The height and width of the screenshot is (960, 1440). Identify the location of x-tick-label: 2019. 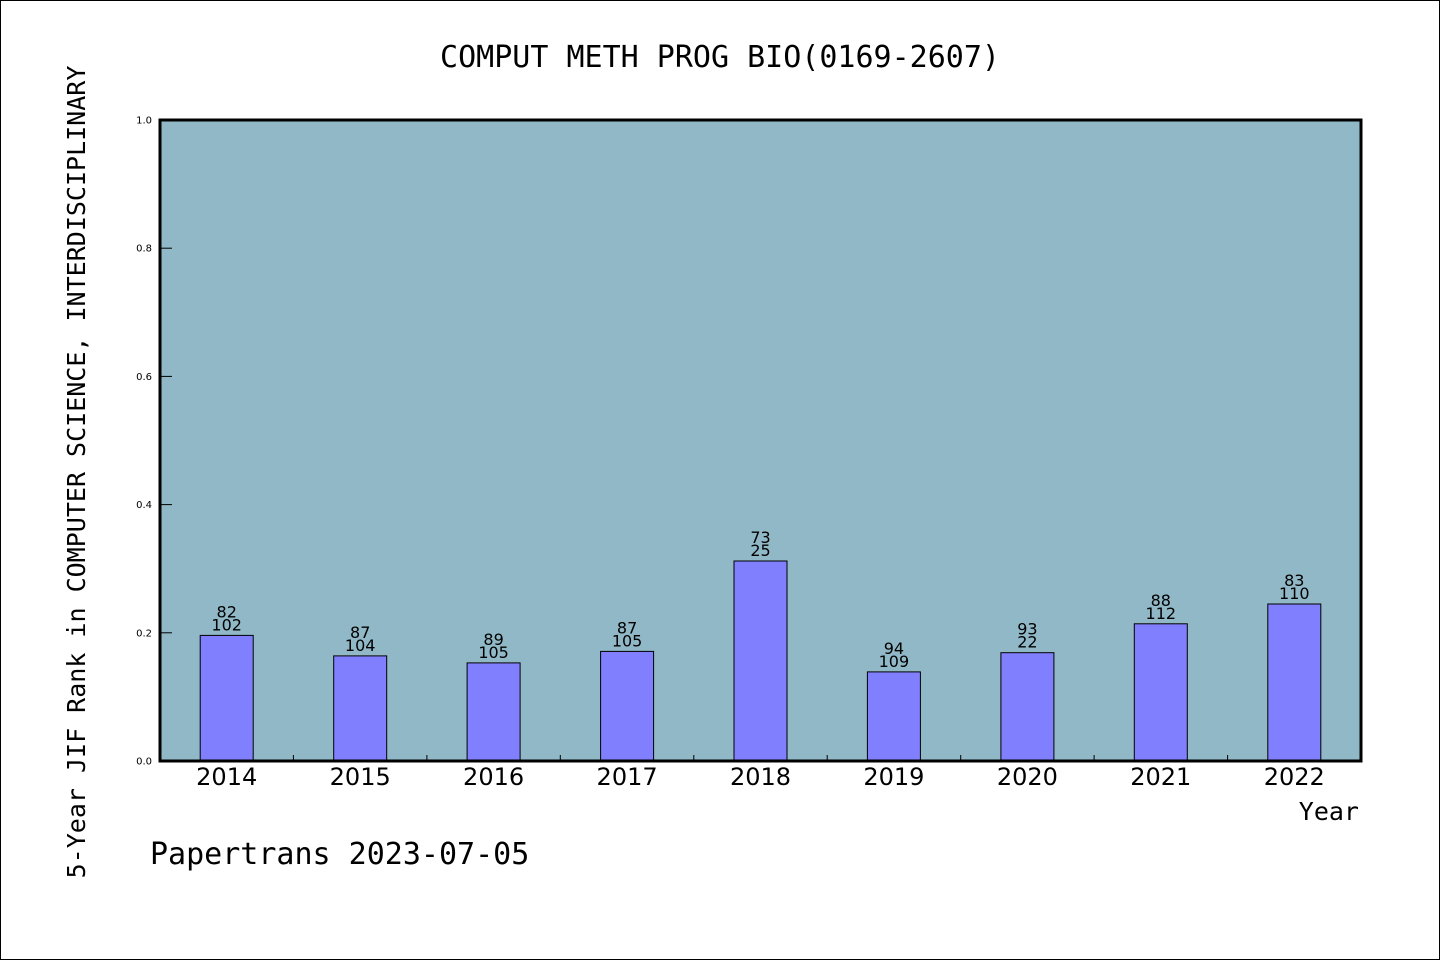
(893, 777).